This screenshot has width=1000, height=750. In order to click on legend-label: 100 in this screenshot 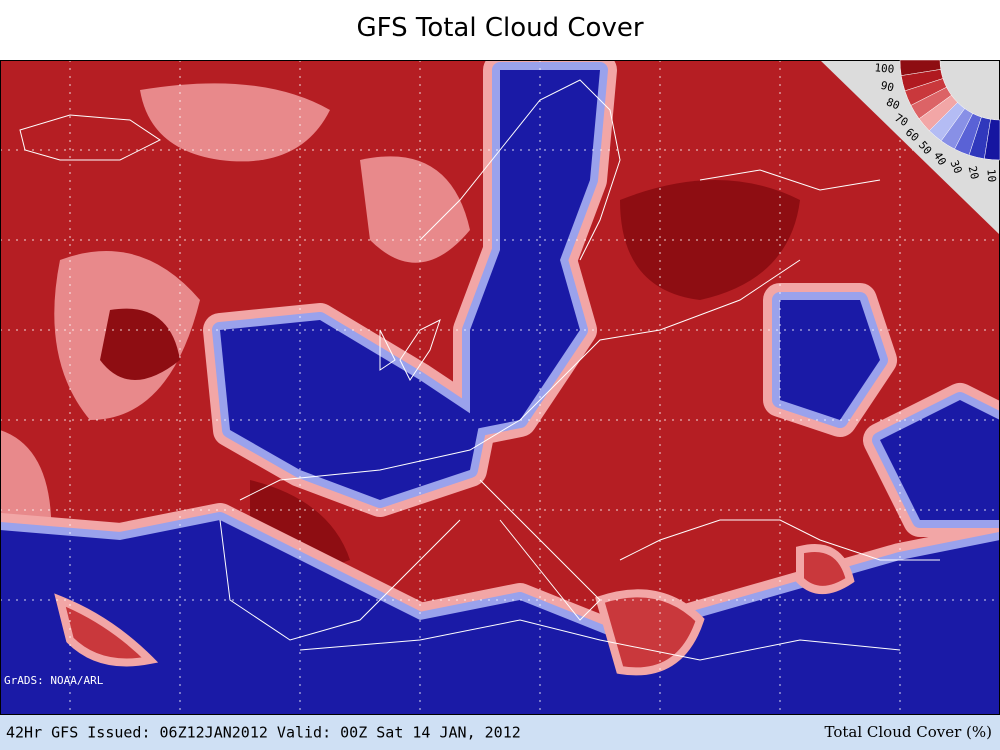, I will do `click(884, 68)`.